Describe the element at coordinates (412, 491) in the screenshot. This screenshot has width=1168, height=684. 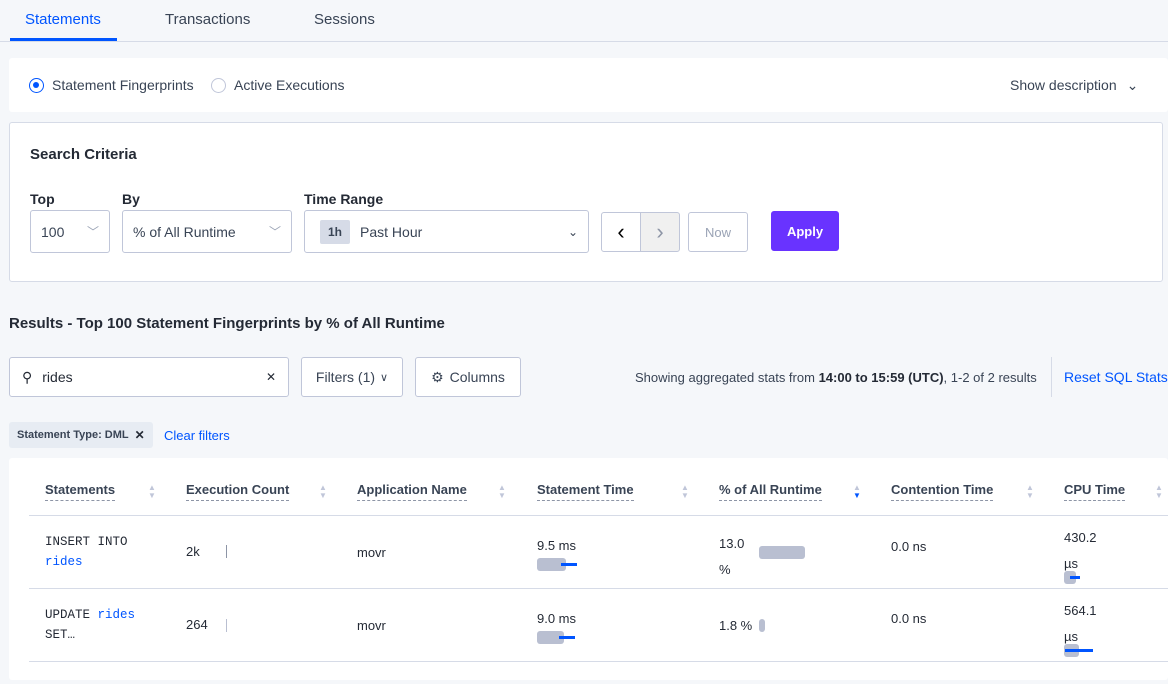
I see `column-header-application-name: Application Name` at that location.